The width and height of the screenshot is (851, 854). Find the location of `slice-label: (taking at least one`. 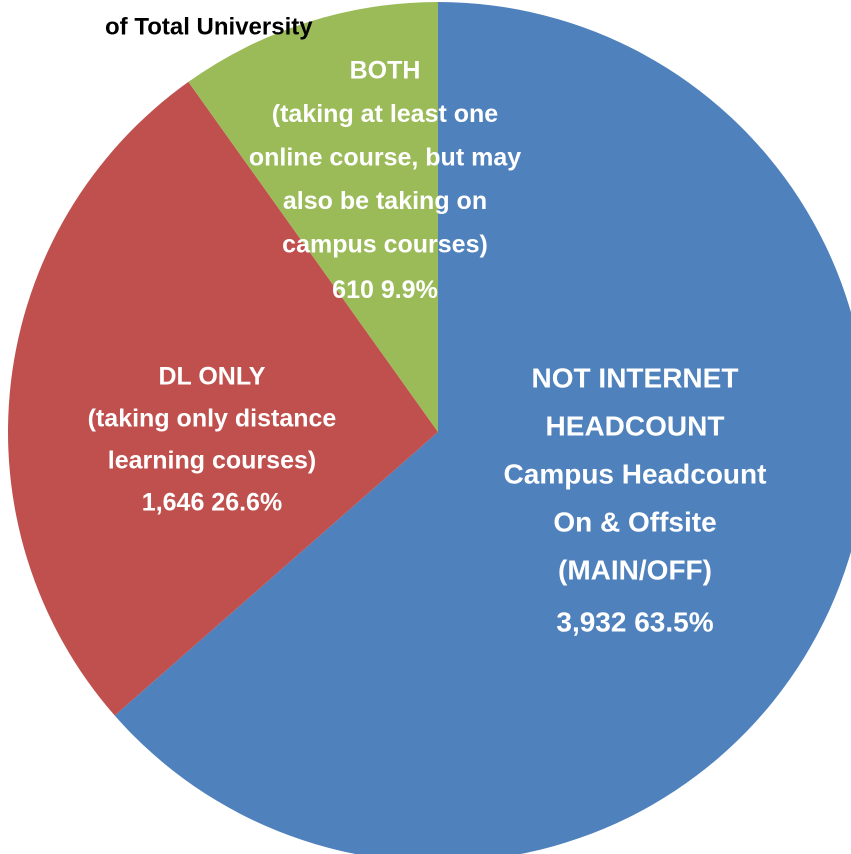

slice-label: (taking at least one is located at coordinates (385, 114).